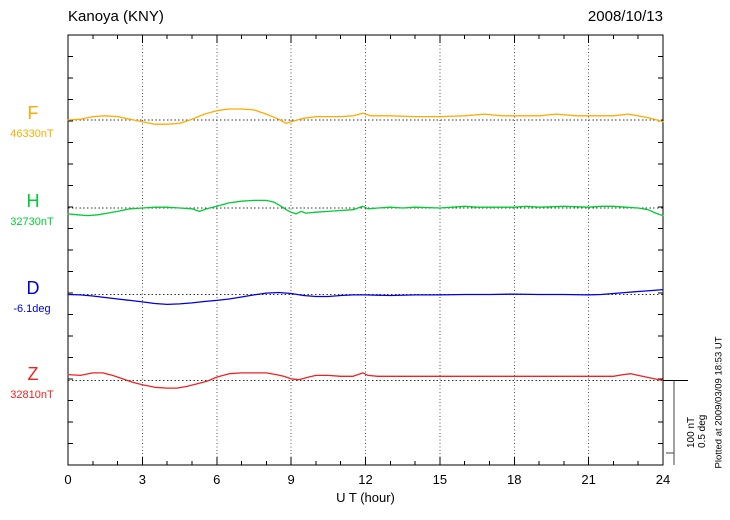 This screenshot has width=730, height=520. What do you see at coordinates (365, 497) in the screenshot?
I see `x-axis-label: U T (hour)` at bounding box center [365, 497].